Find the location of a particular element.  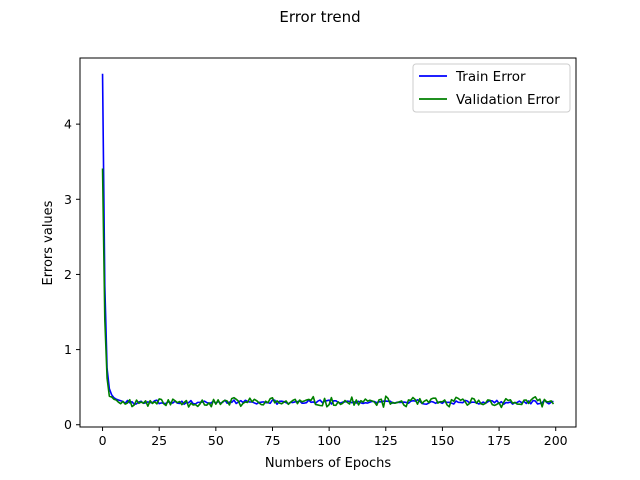

y-tick-label: 3 is located at coordinates (68, 199).